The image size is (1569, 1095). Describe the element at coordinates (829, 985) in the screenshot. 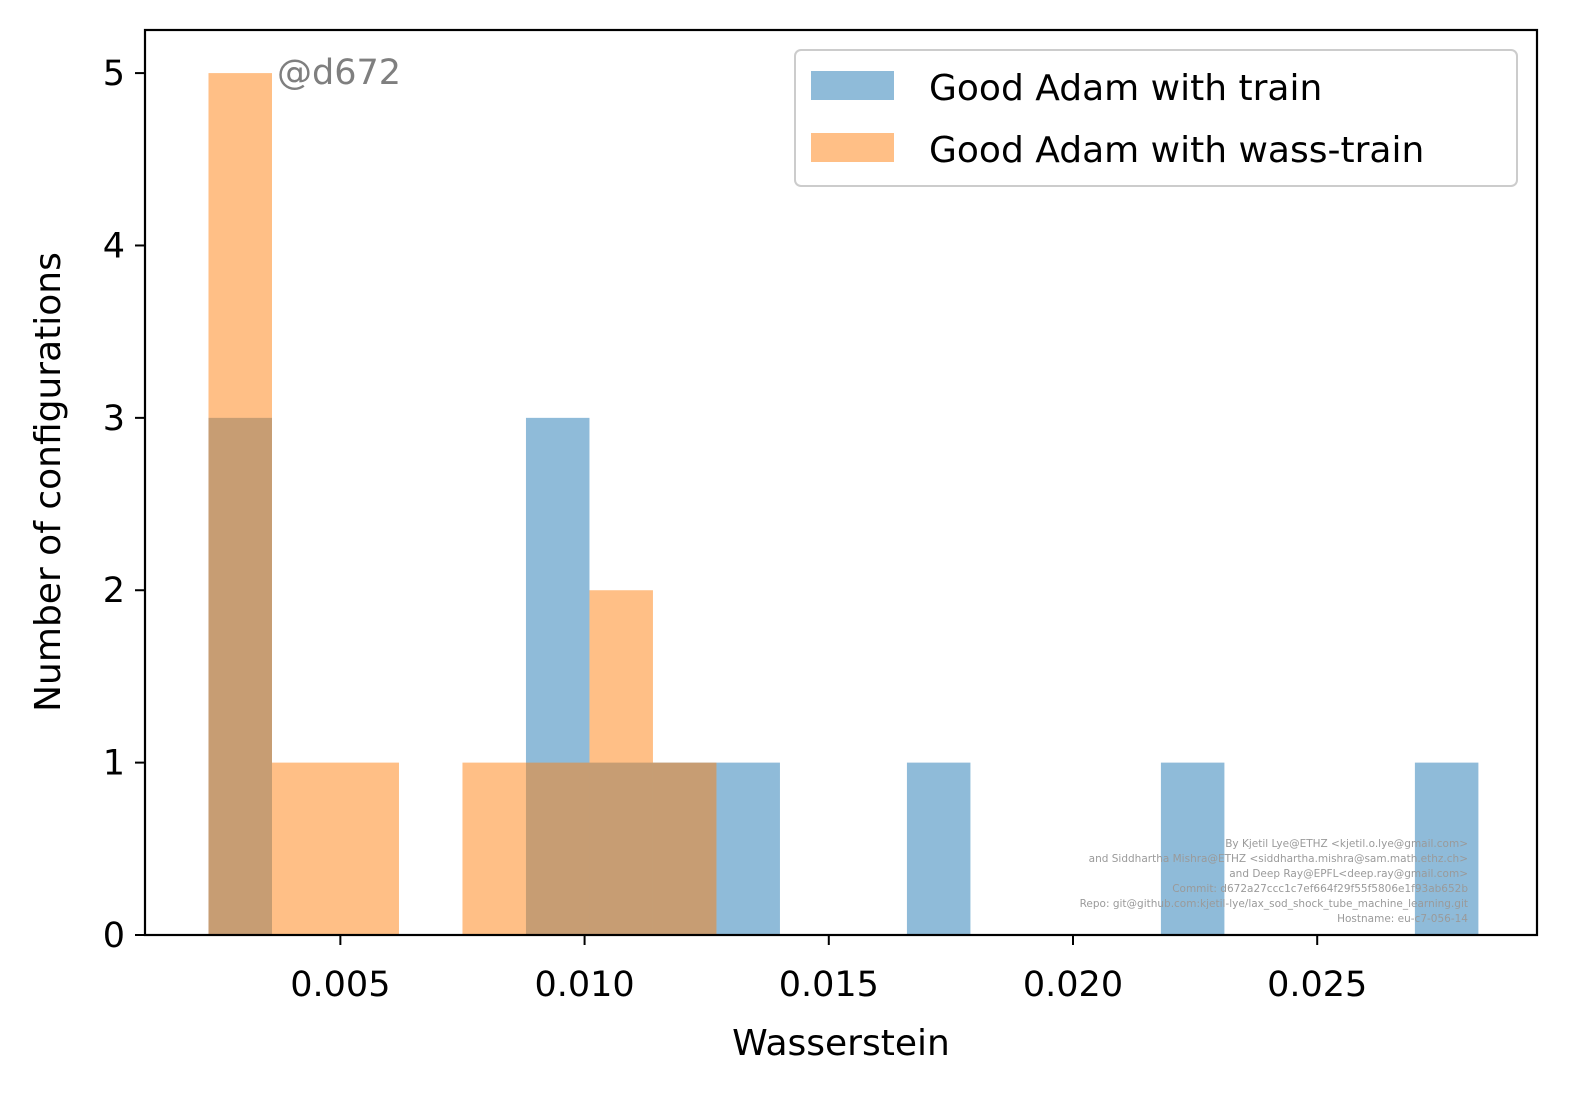

I see `x-tick-label: 0.015` at that location.